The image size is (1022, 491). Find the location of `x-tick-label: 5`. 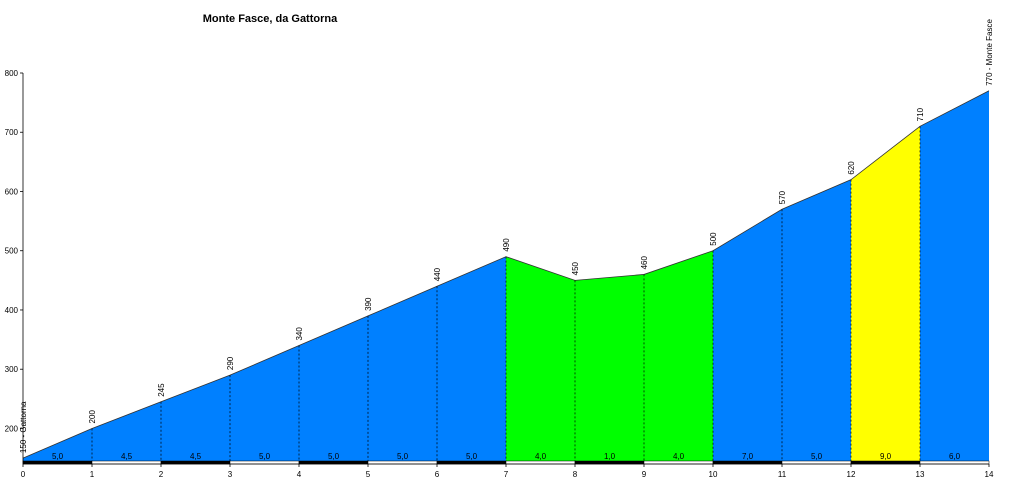

x-tick-label: 5 is located at coordinates (368, 474).